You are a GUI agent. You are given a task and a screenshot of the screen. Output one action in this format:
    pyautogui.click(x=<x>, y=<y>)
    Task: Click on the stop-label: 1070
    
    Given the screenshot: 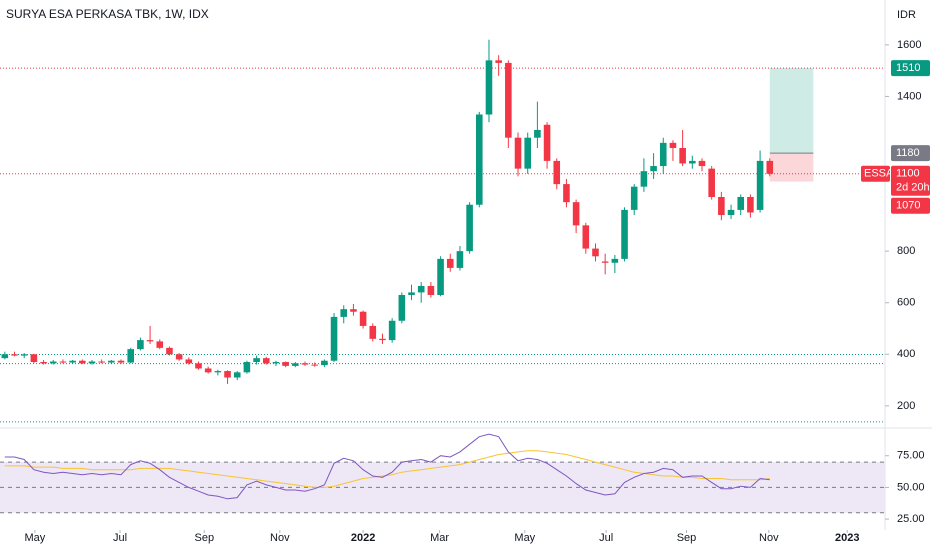 What is the action you would take?
    pyautogui.click(x=908, y=206)
    